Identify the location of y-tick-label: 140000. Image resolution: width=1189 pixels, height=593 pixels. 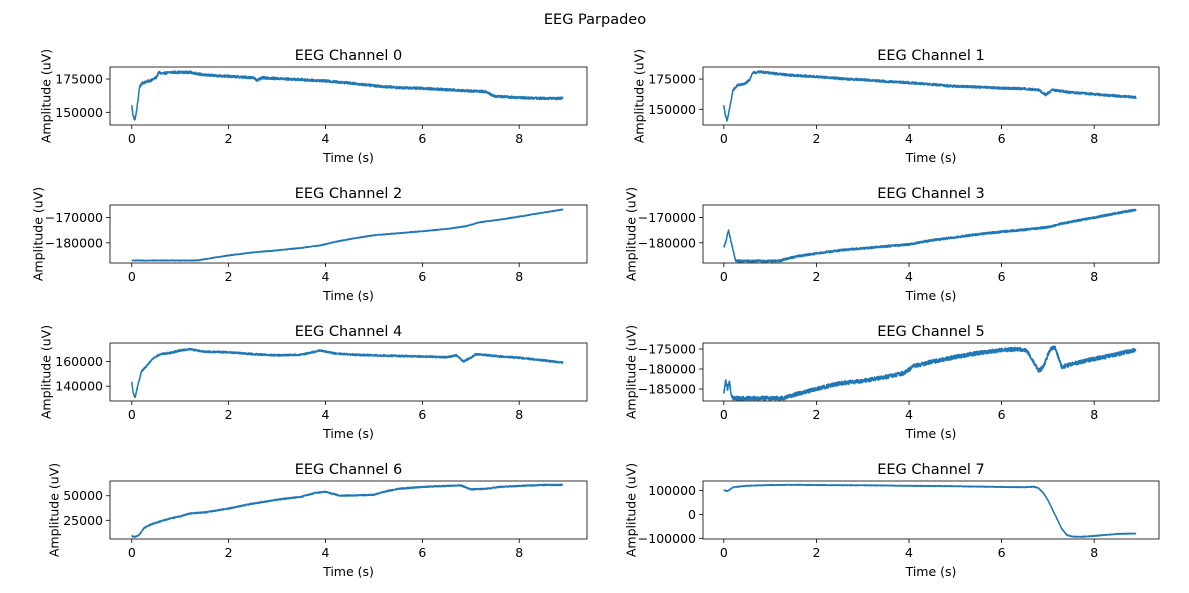
(79, 386).